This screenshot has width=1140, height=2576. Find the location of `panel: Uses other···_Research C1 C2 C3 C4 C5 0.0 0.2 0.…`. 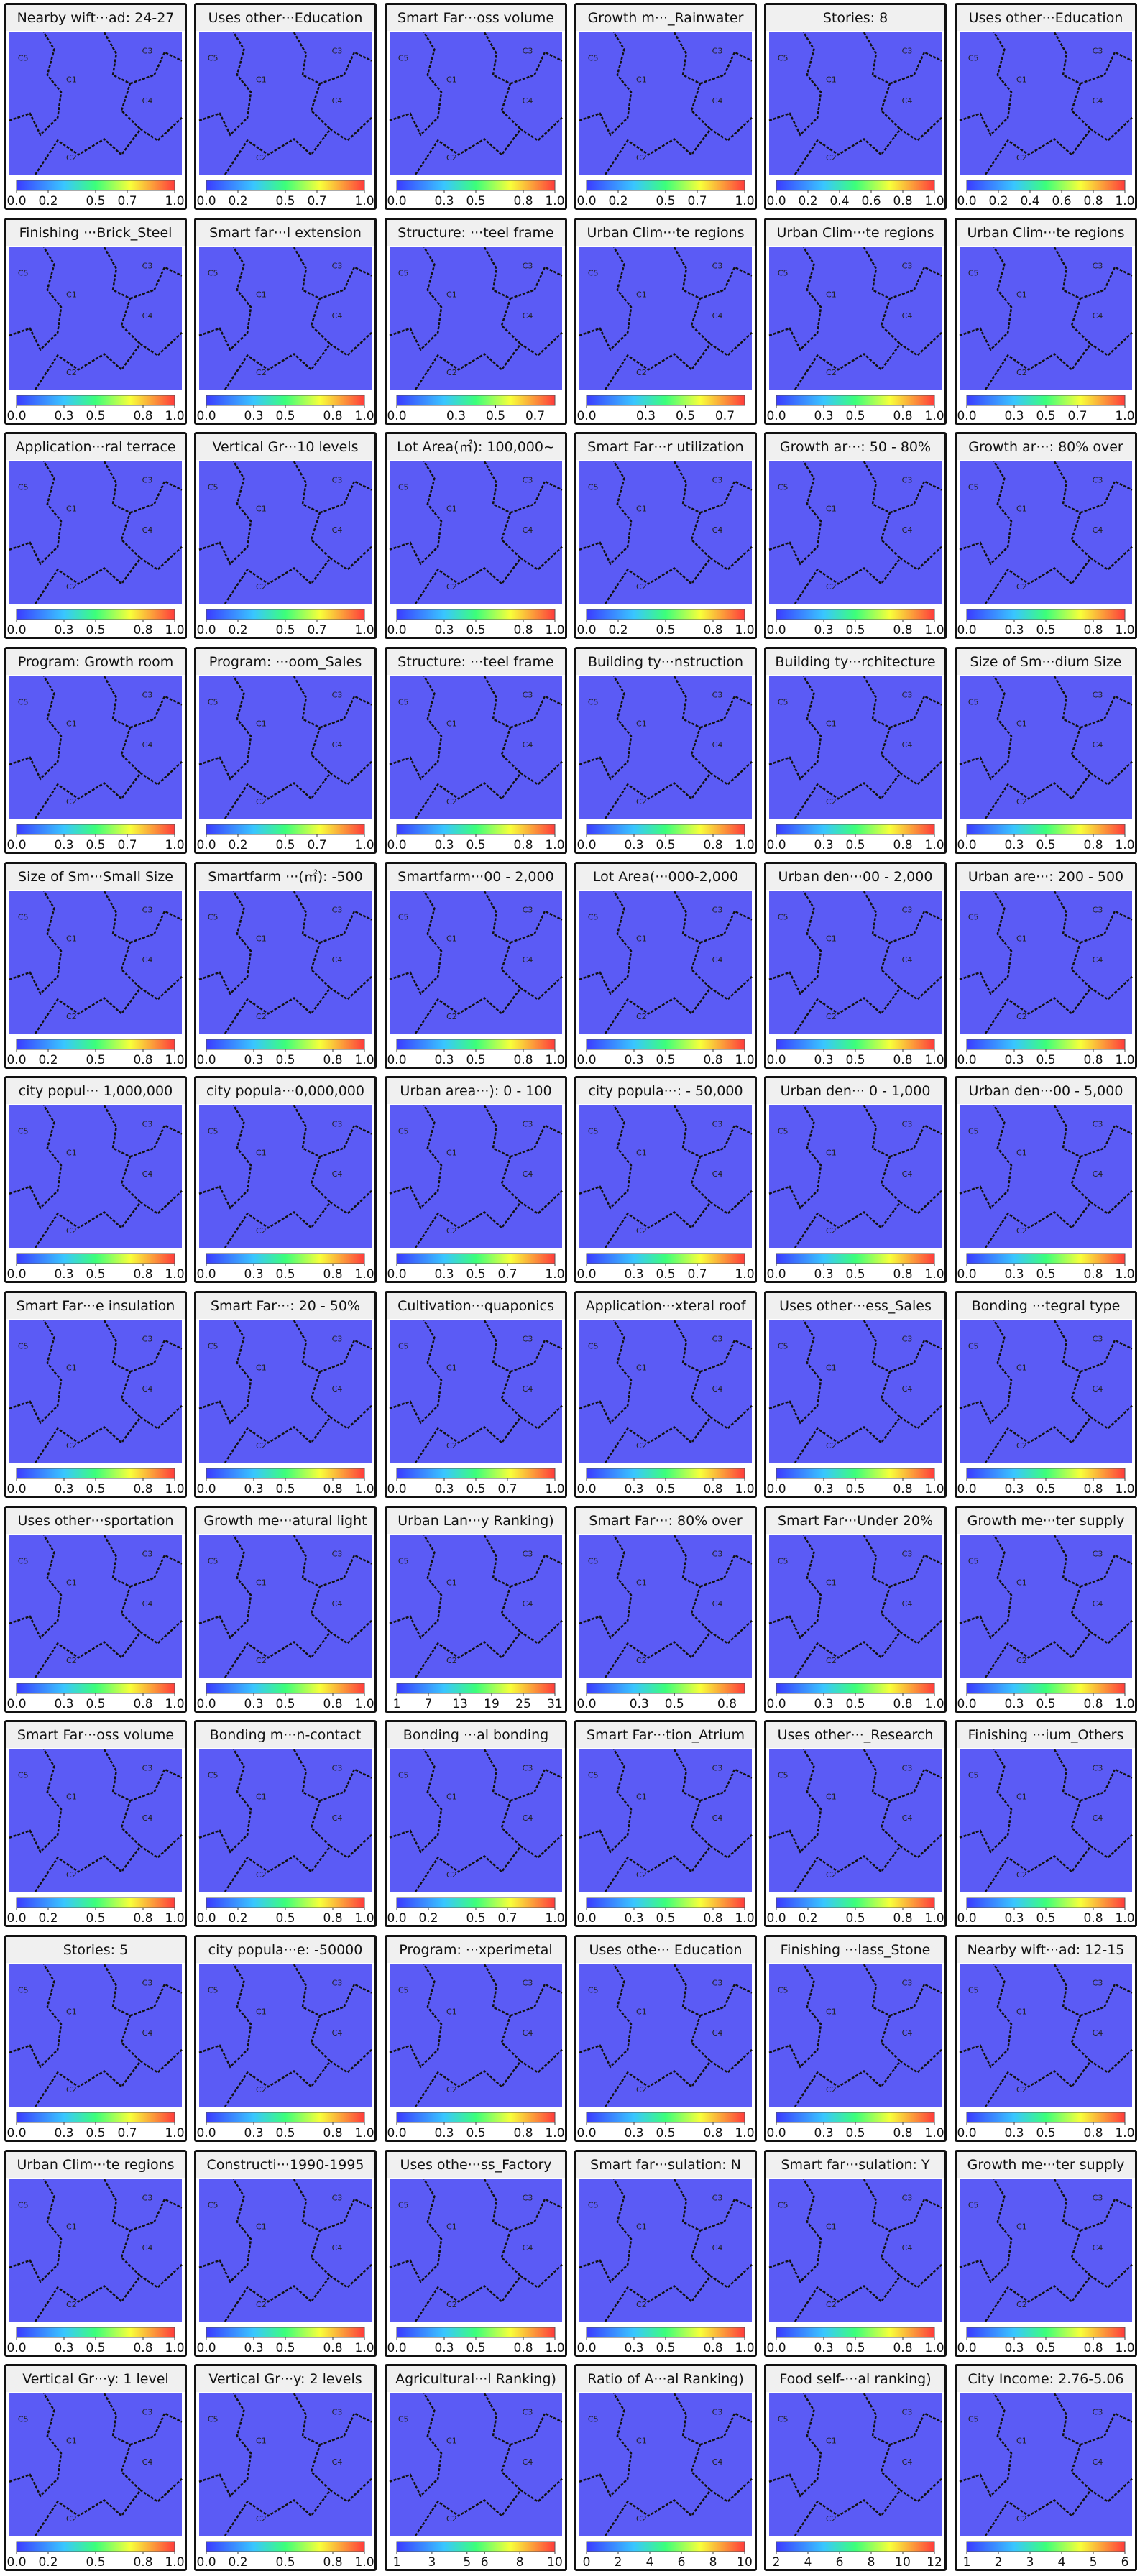

panel: Uses other···_Research C1 C2 C3 C4 C5 0.0 0.2 0.… is located at coordinates (855, 1823).